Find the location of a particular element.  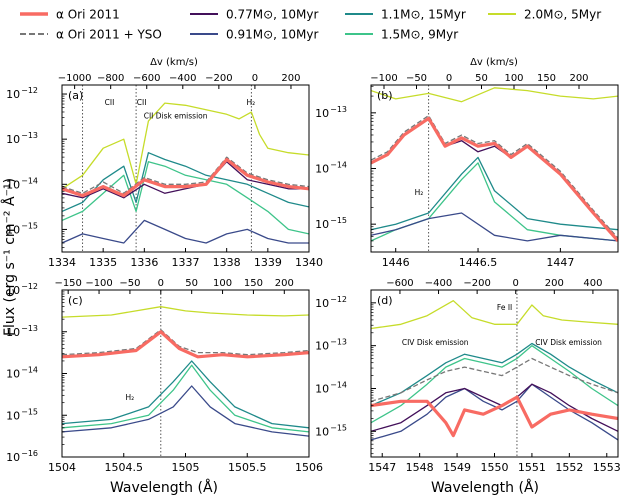

line-label-b-0: H₂ is located at coordinates (419, 192).